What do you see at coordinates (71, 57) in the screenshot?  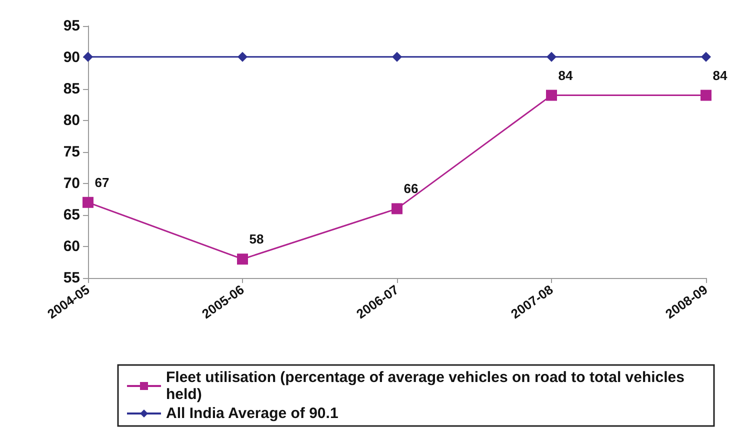 I see `y-tick-label: 90` at bounding box center [71, 57].